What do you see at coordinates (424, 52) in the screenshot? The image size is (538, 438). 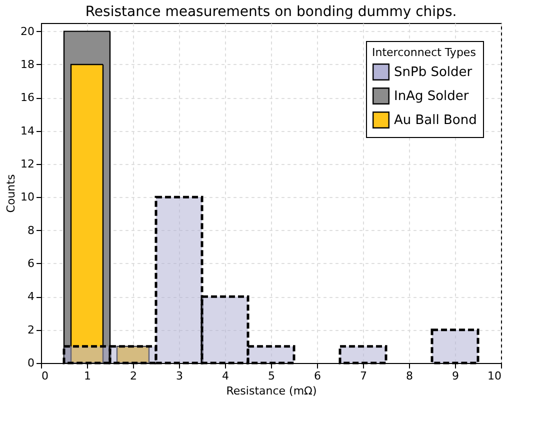 I see `legend-title: Interconnect Types` at bounding box center [424, 52].